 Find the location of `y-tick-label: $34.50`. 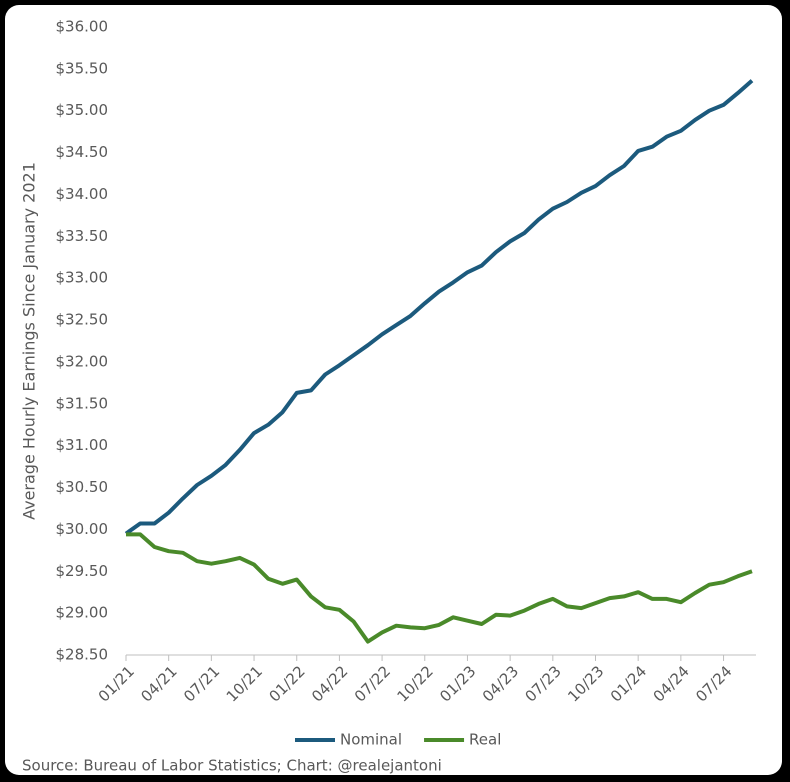

y-tick-label: $34.50 is located at coordinates (82, 152).